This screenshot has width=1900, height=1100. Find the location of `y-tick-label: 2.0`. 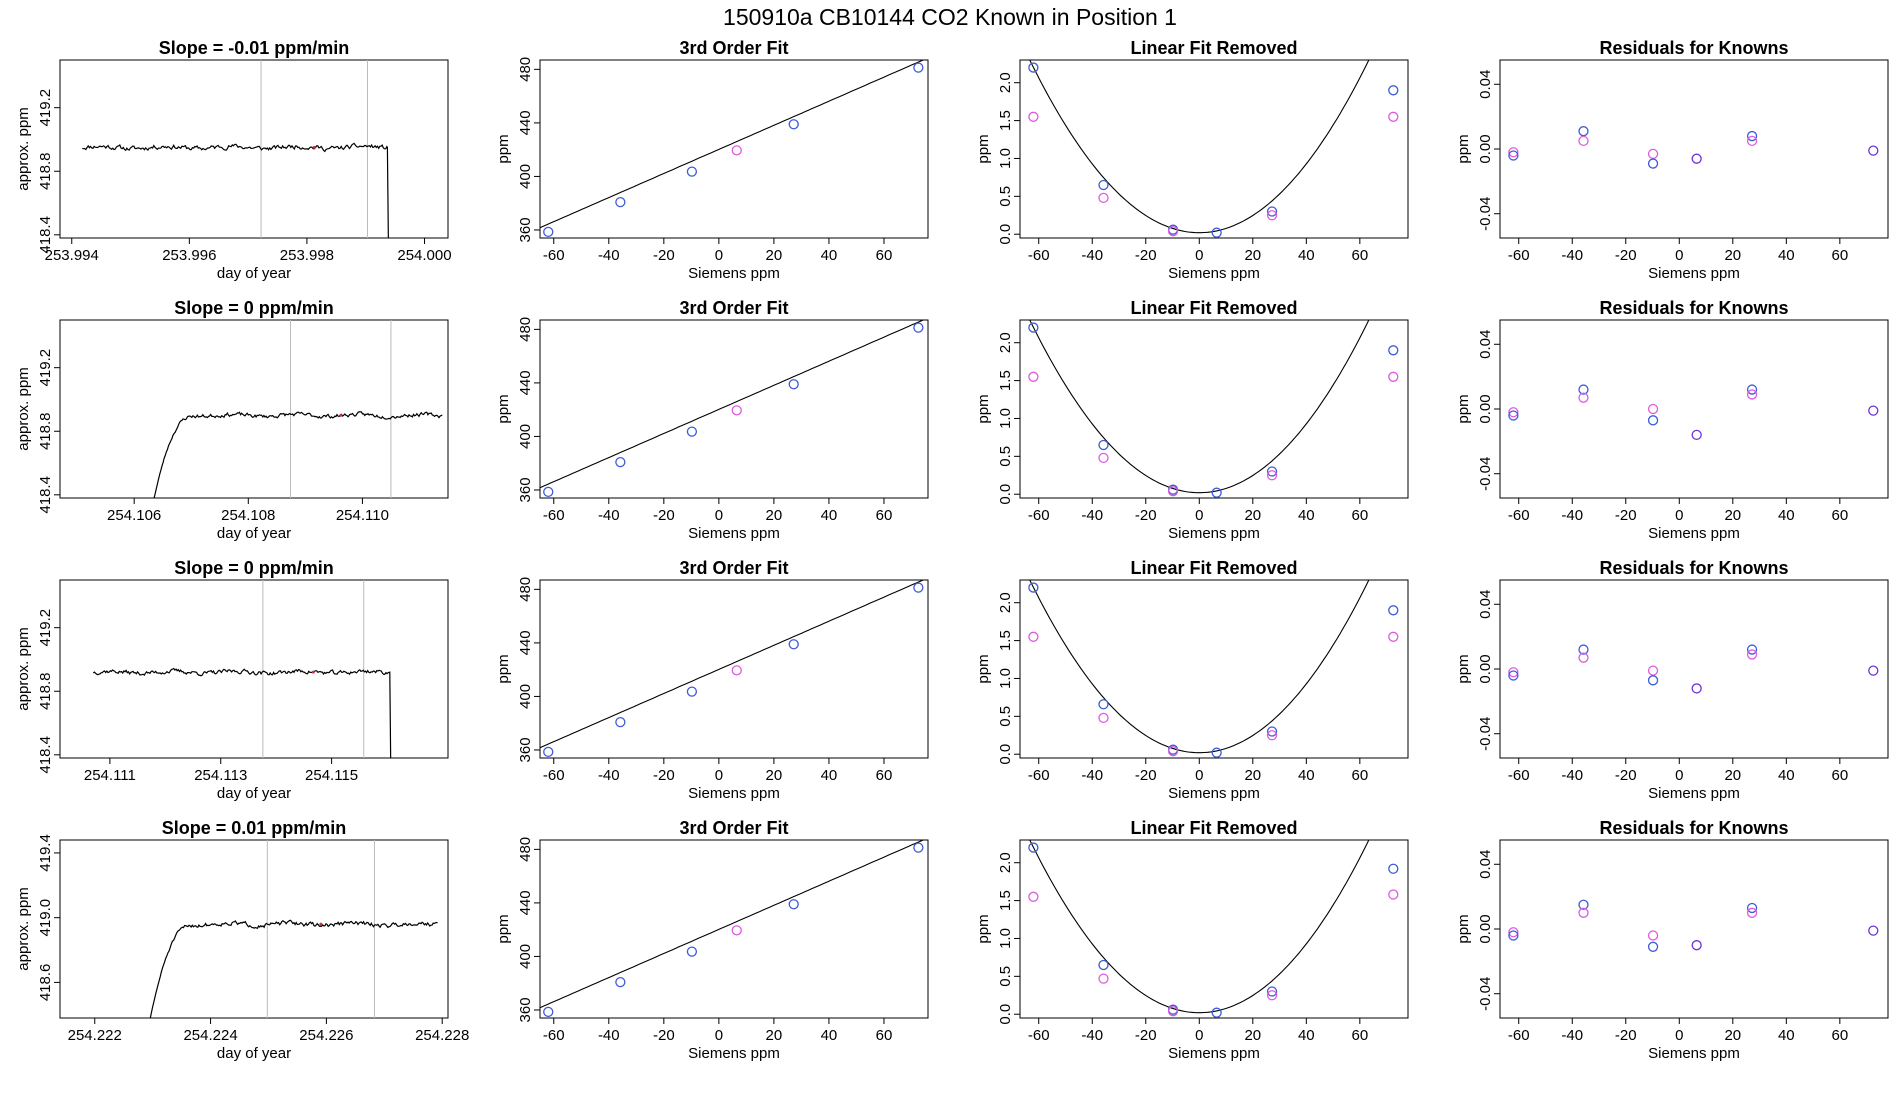

y-tick-label: 2.0 is located at coordinates (1005, 342).